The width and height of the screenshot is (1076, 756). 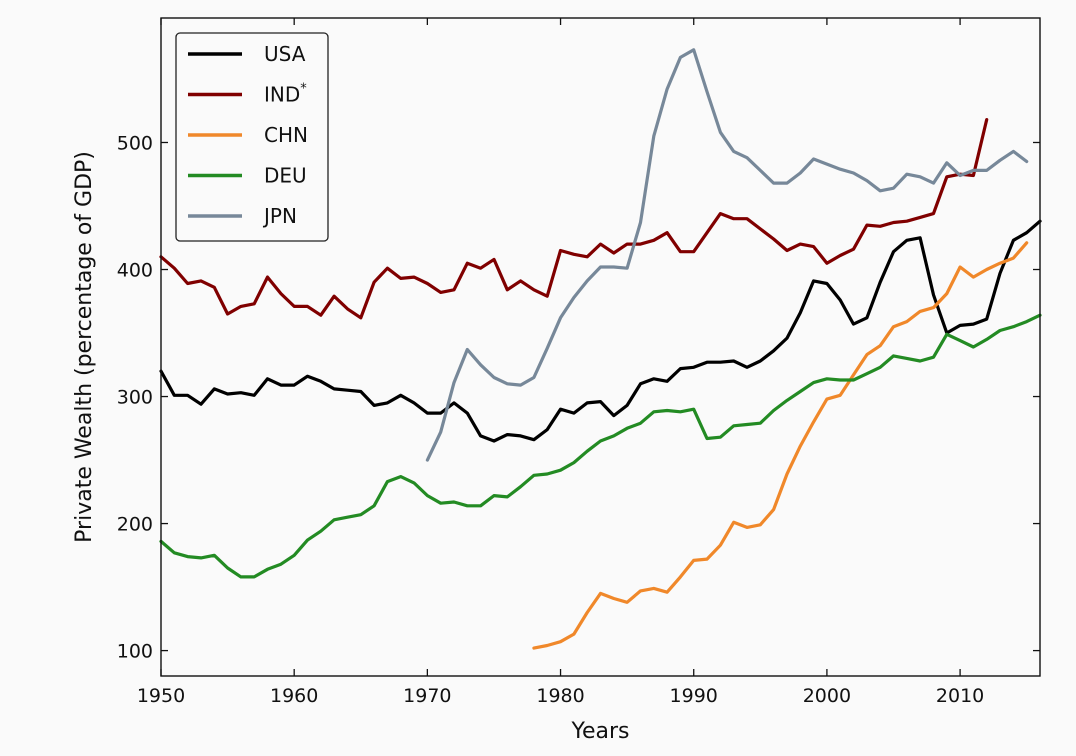 I want to click on x-tick-label: 2000, so click(x=827, y=696).